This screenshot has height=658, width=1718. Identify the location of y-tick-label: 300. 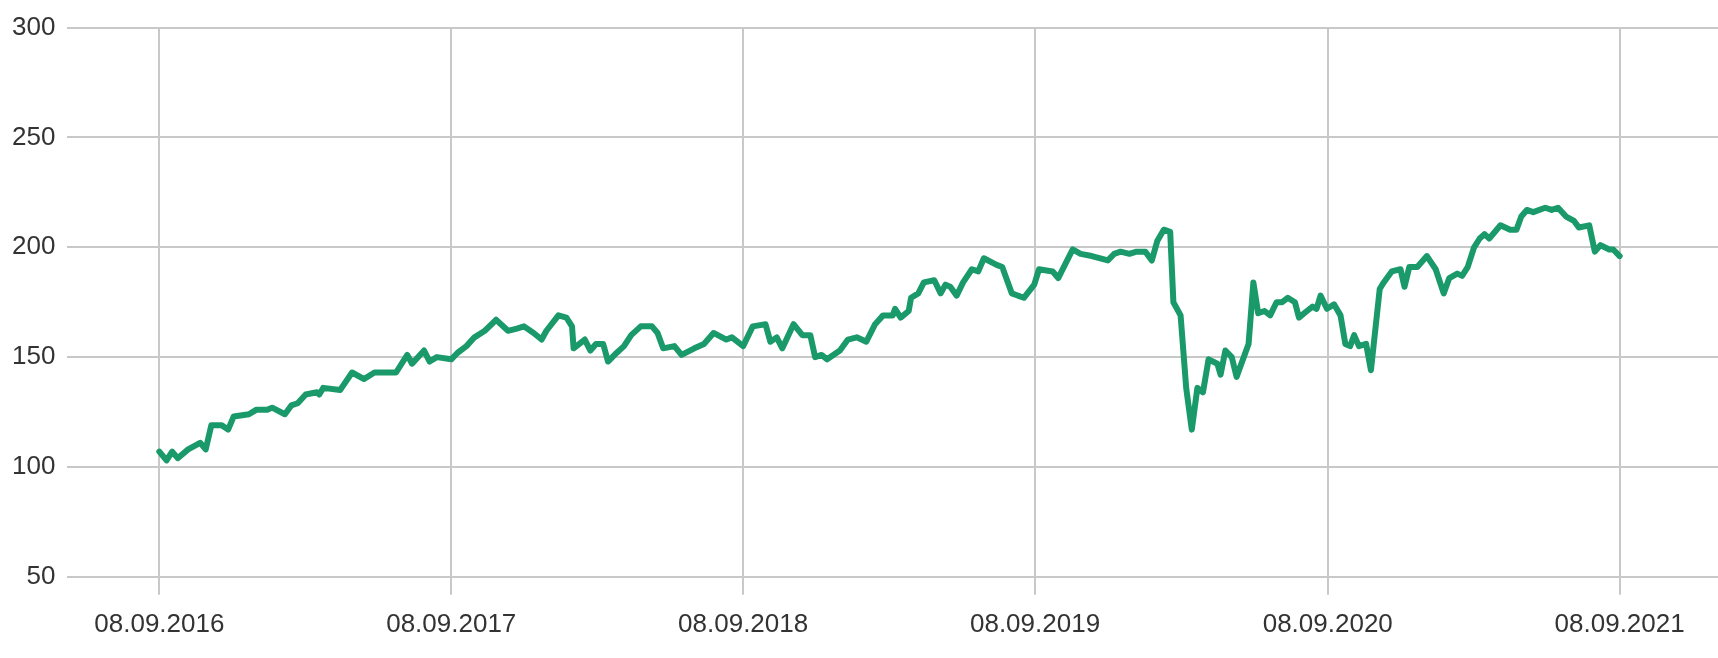
(33, 25).